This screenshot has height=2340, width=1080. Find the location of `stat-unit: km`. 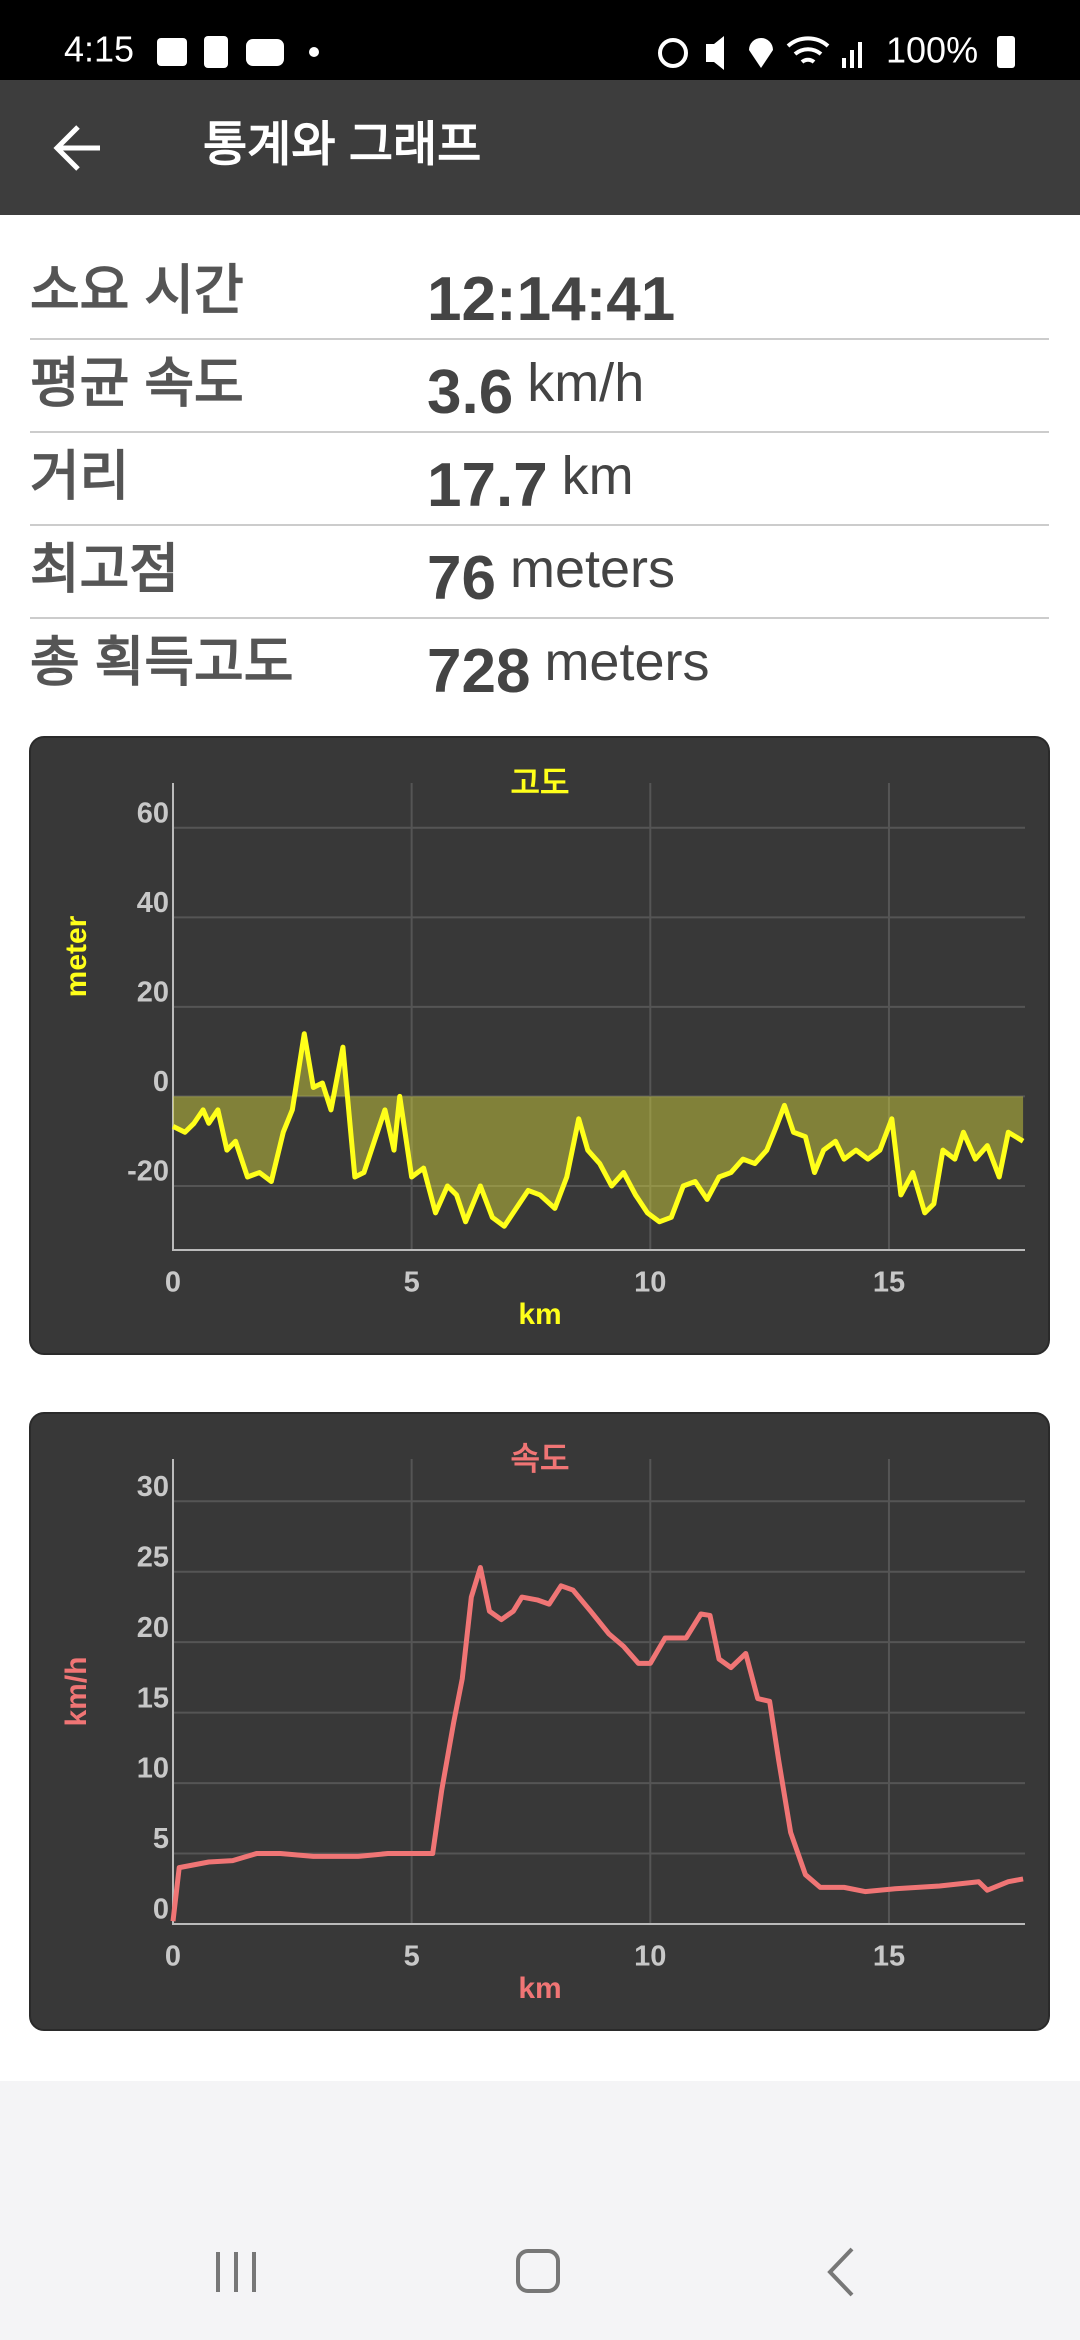

stat-unit: km is located at coordinates (598, 476).